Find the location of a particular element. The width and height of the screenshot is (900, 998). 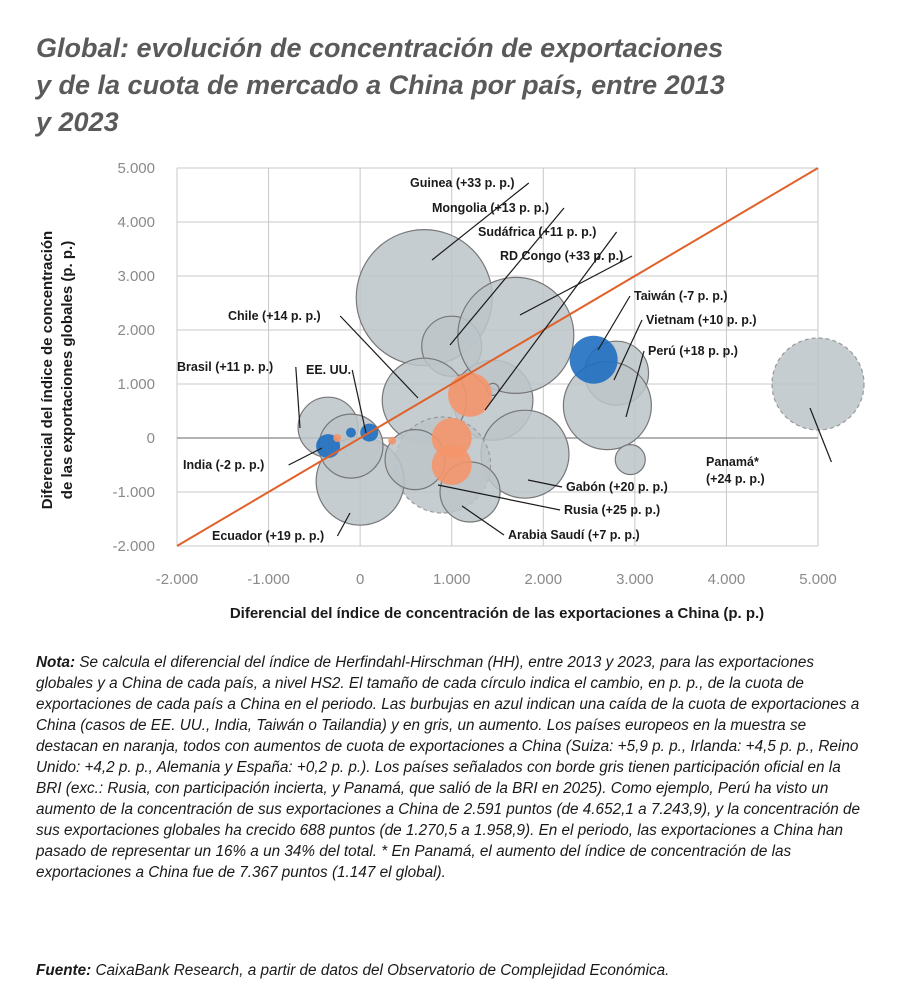

label-ecuador: Ecuador (+19 p. p.) is located at coordinates (268, 536).